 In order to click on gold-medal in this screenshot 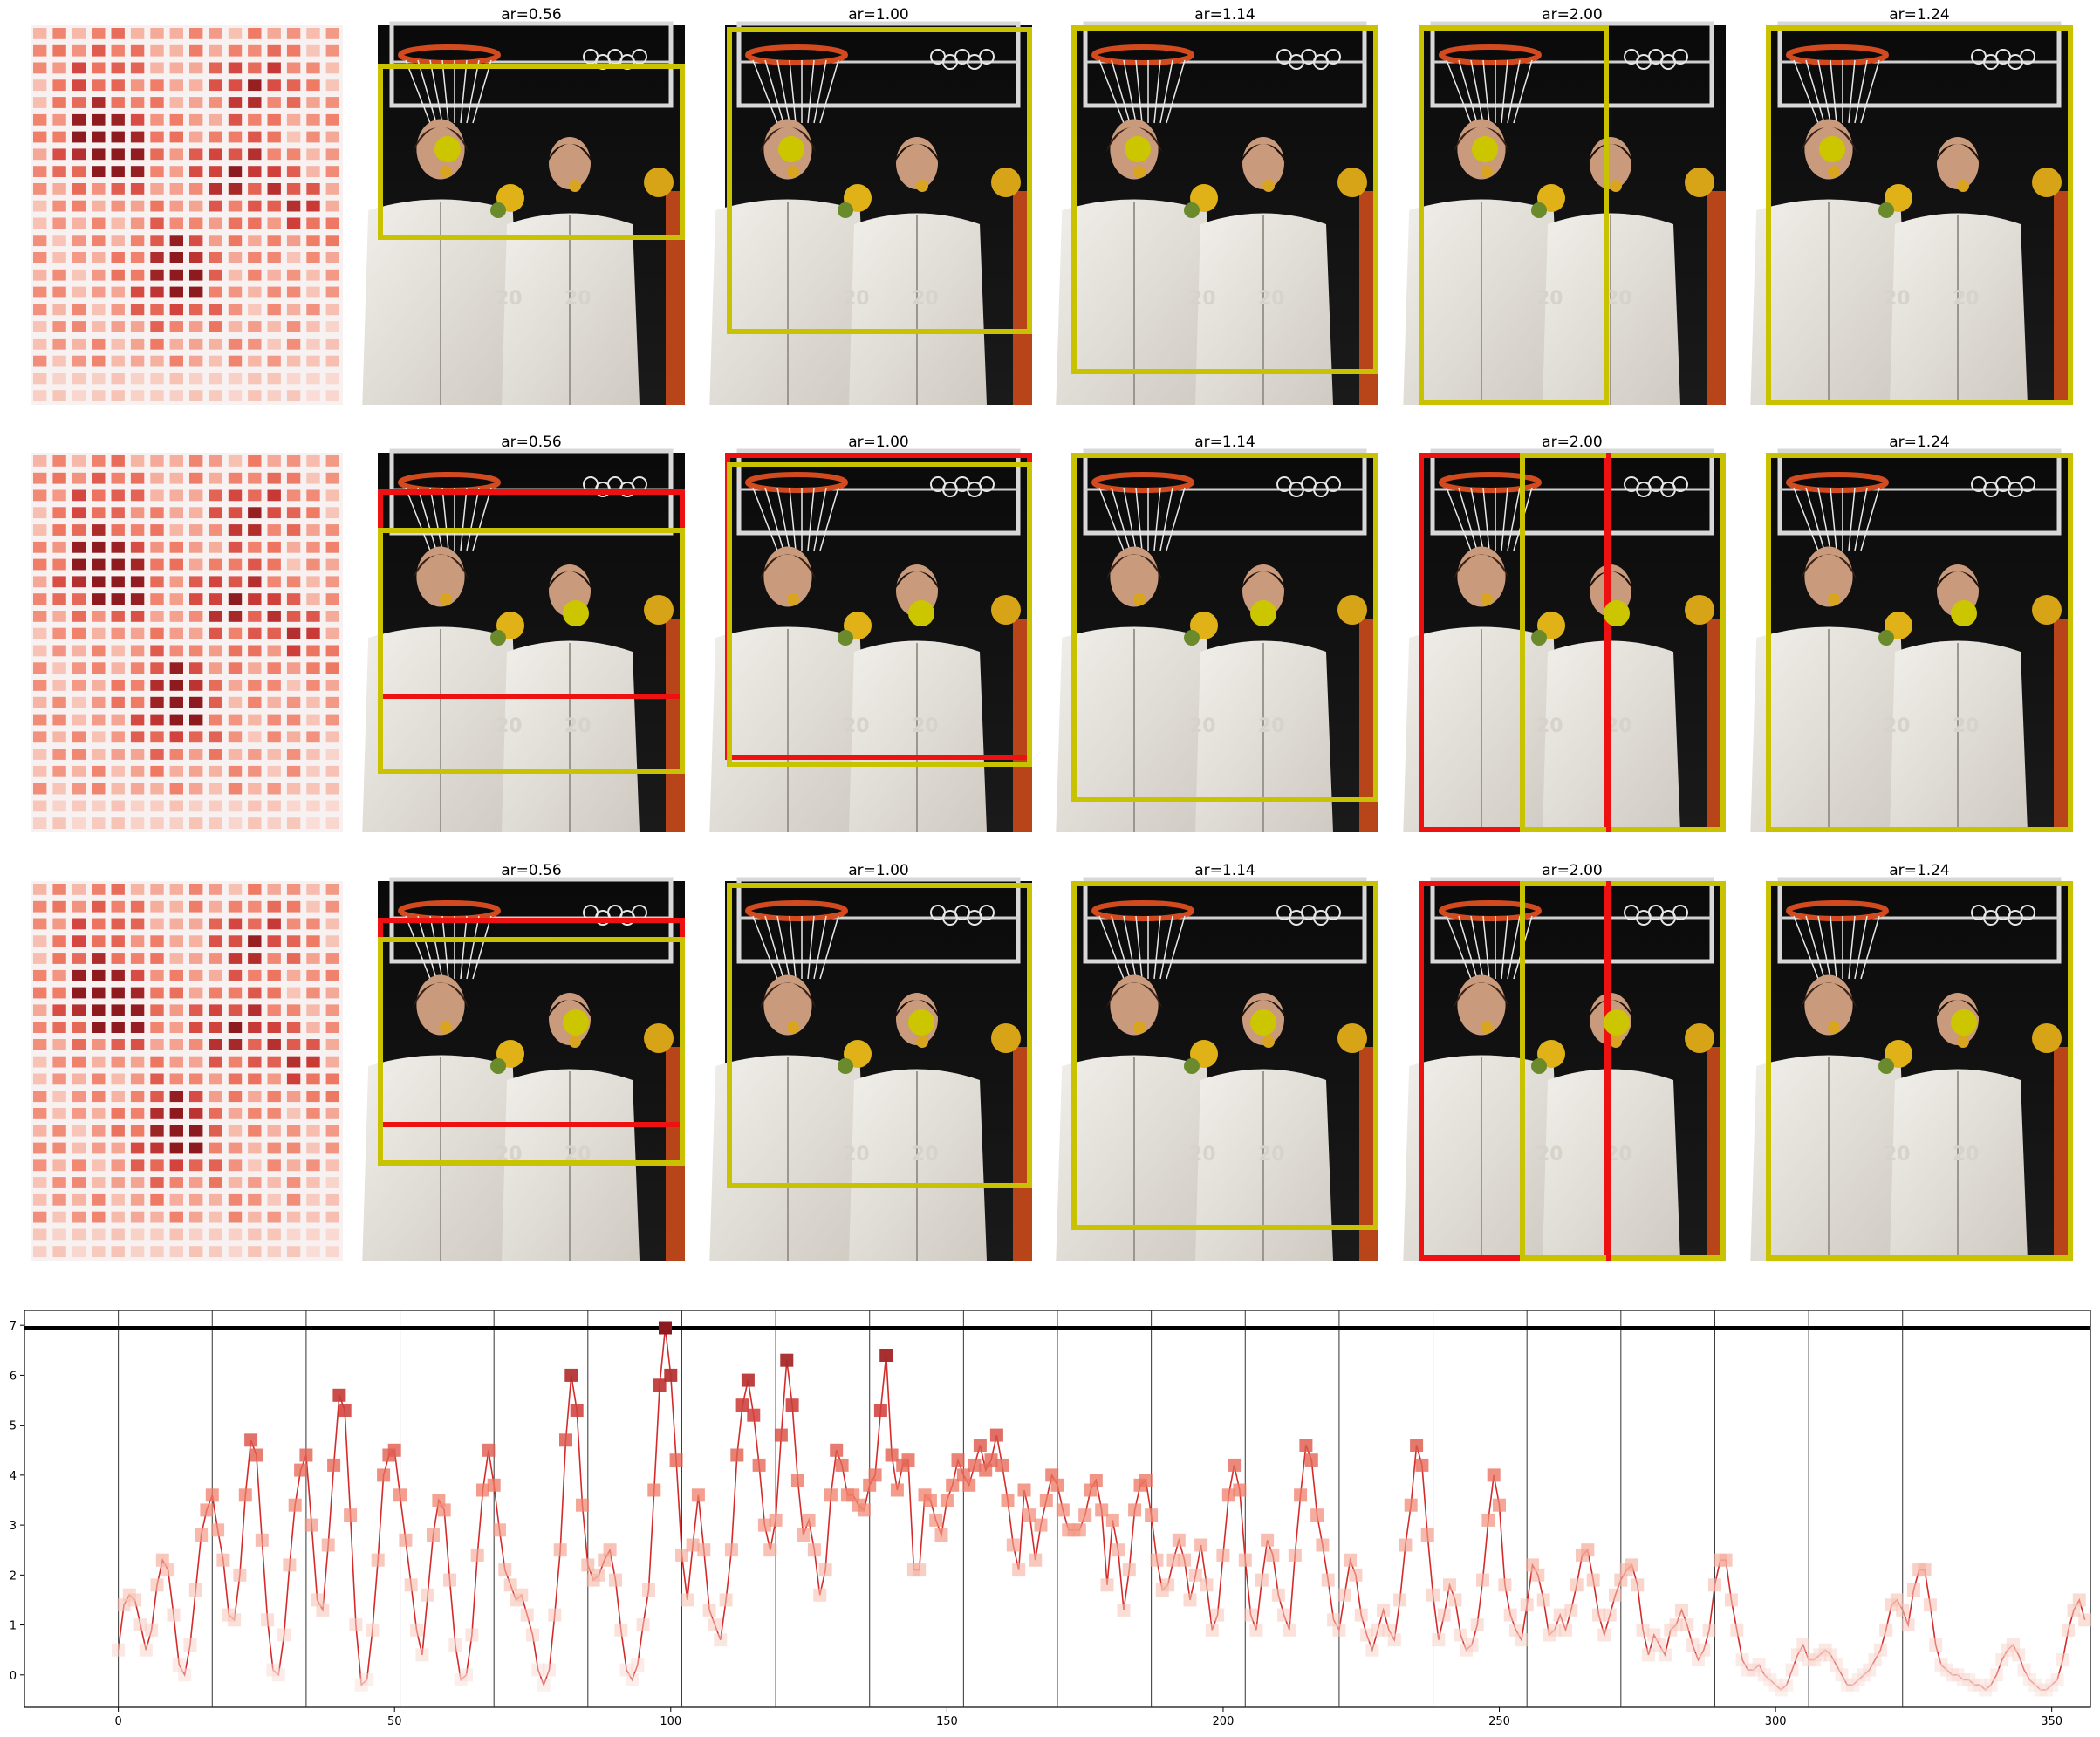, I will do `click(793, 172)`.